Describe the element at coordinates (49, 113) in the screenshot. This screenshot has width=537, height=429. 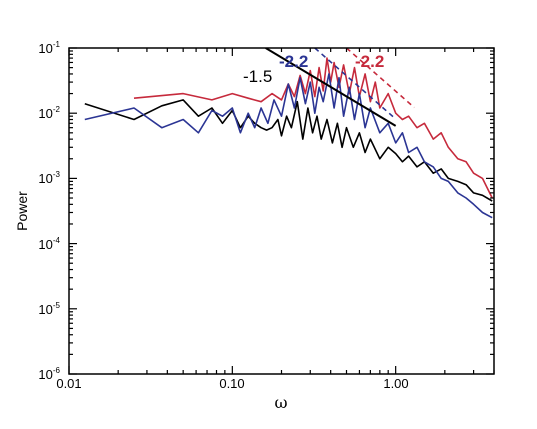
I see `y-tick-label-4: 10⁻²` at that location.